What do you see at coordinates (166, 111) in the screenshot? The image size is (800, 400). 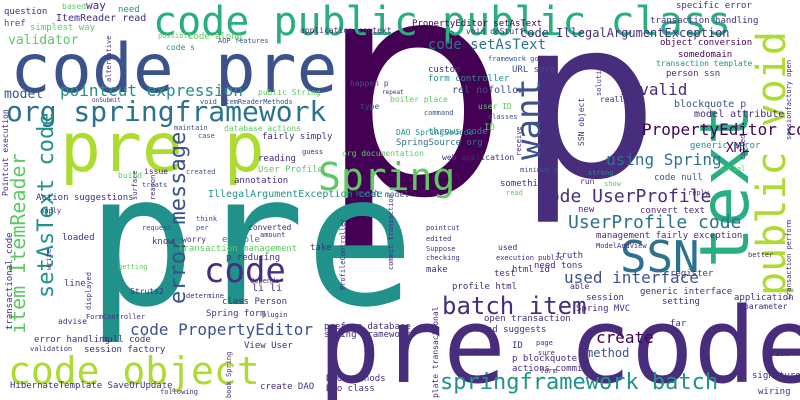 I see `word-org-springframework: org springframework` at bounding box center [166, 111].